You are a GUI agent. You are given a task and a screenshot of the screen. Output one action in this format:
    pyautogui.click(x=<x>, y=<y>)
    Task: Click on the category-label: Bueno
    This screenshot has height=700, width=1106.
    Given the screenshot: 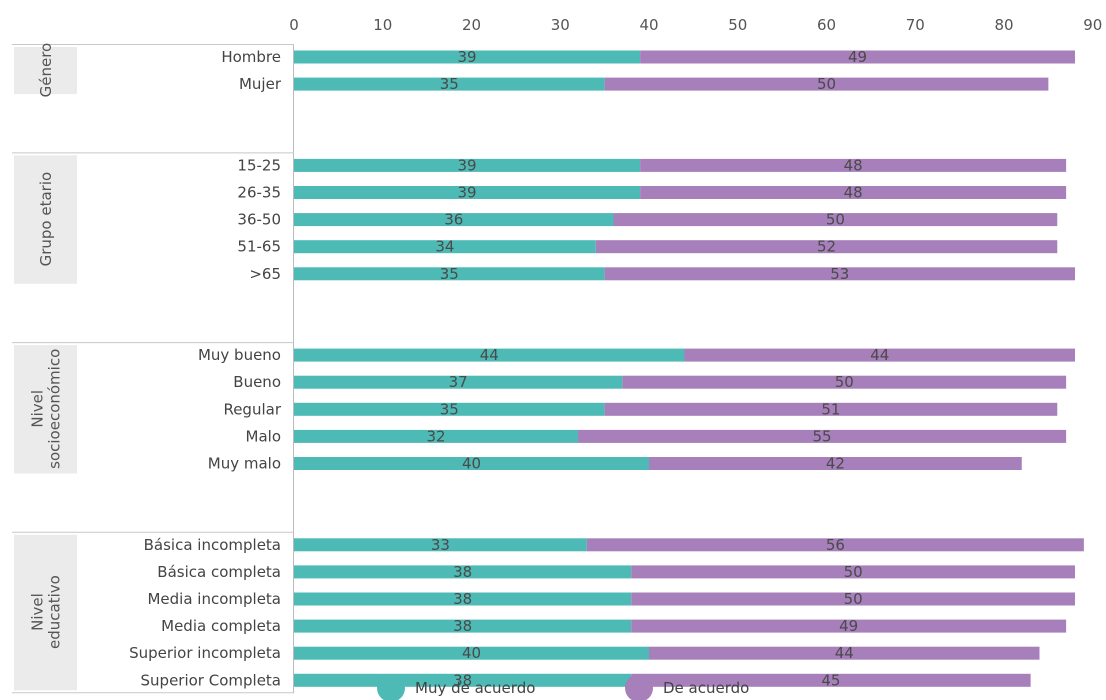 What is the action you would take?
    pyautogui.click(x=257, y=382)
    